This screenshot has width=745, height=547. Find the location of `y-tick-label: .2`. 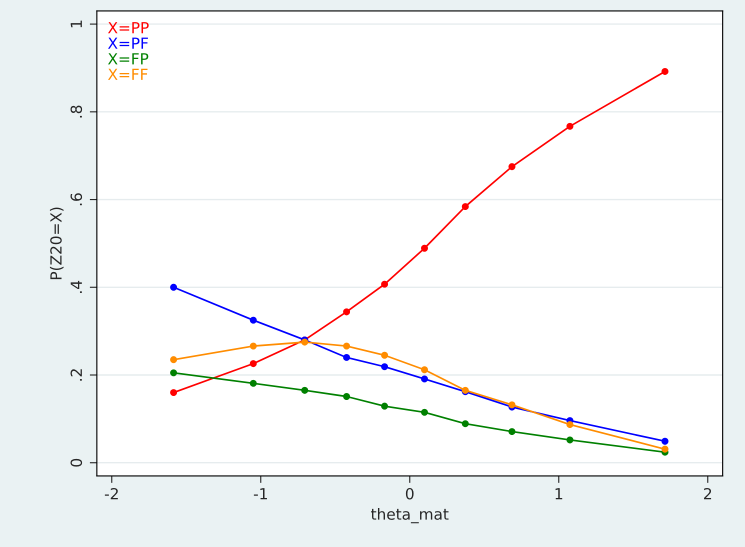

y-tick-label: .2 is located at coordinates (76, 375).